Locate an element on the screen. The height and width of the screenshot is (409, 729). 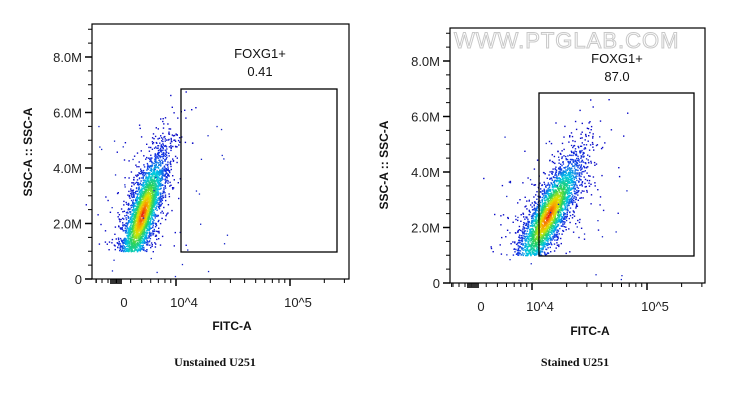
event-points is located at coordinates (157, 184).